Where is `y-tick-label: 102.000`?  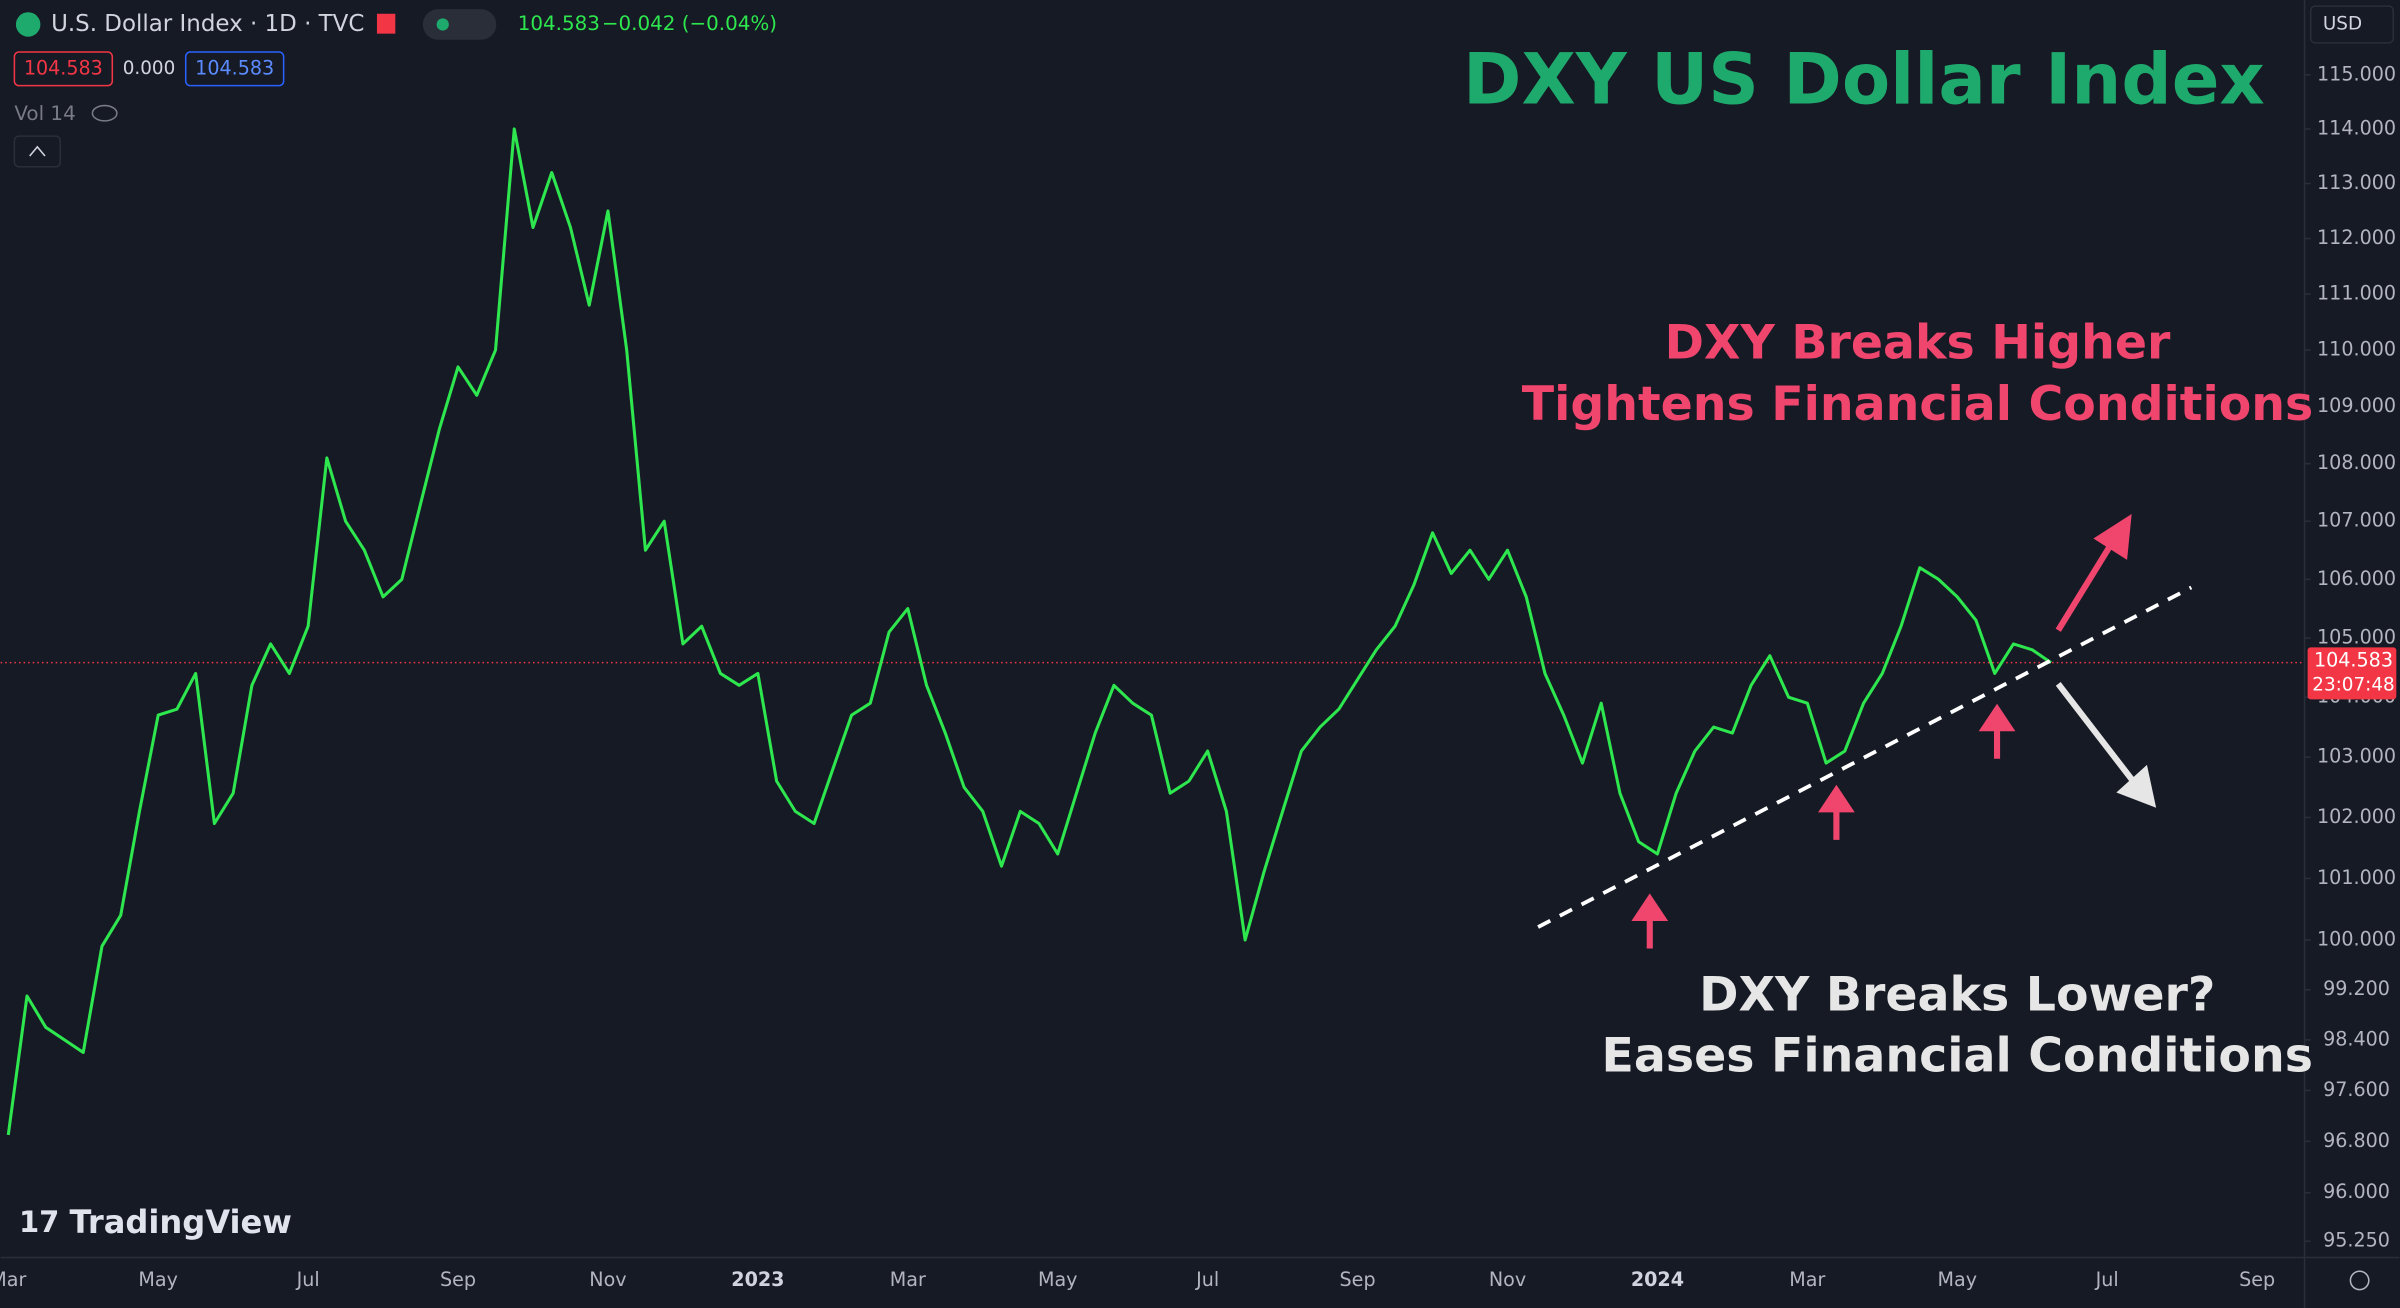
y-tick-label: 102.000 is located at coordinates (2356, 816).